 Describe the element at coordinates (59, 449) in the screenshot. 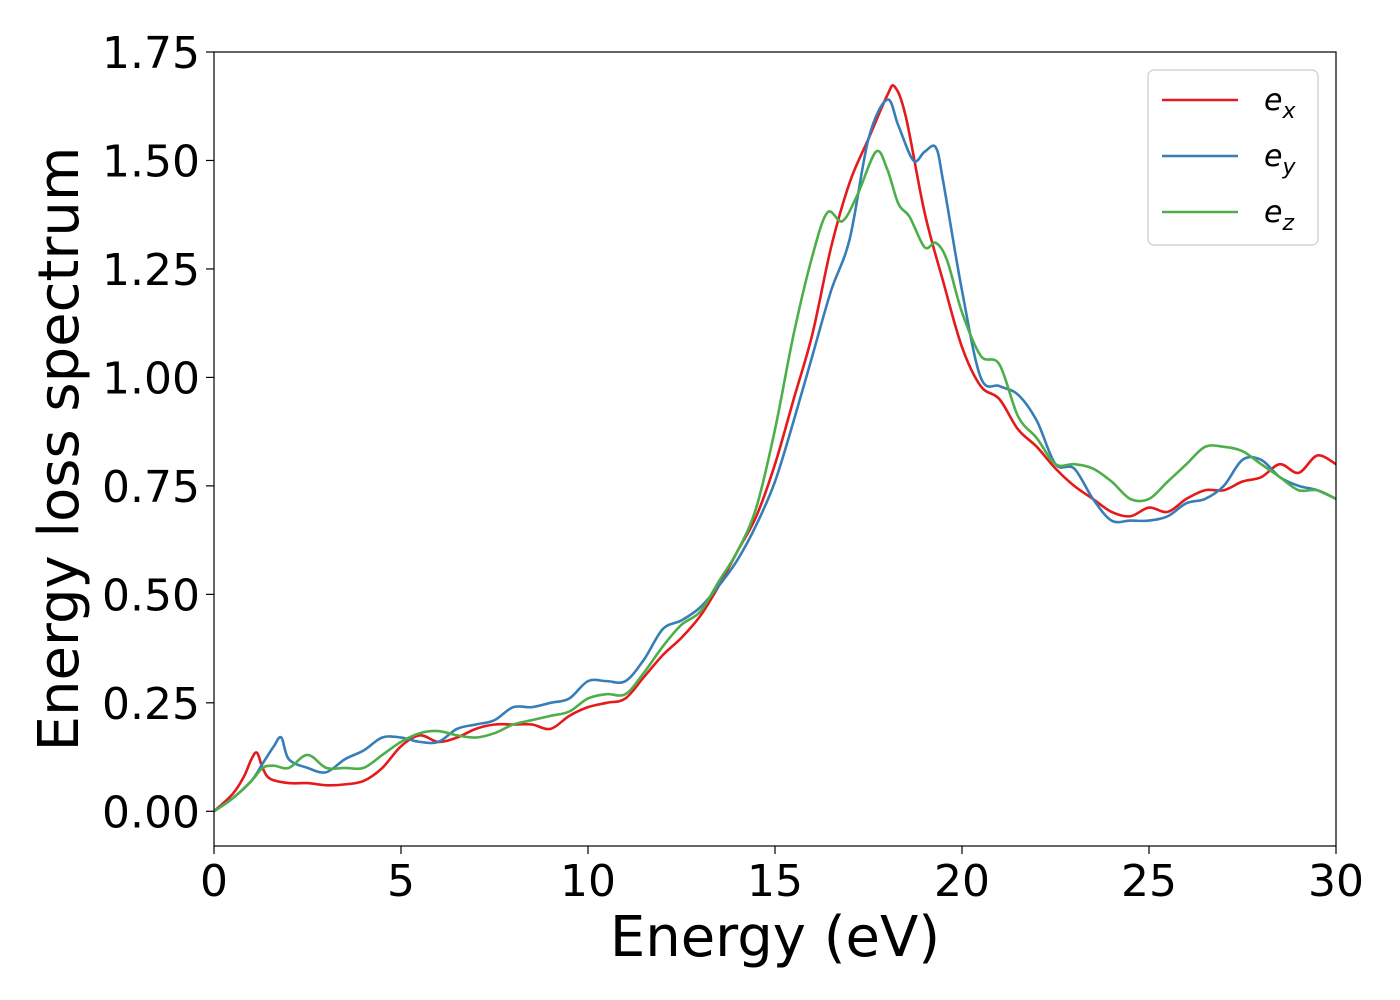

I see `y-axis-title: Energy loss spectrum` at that location.